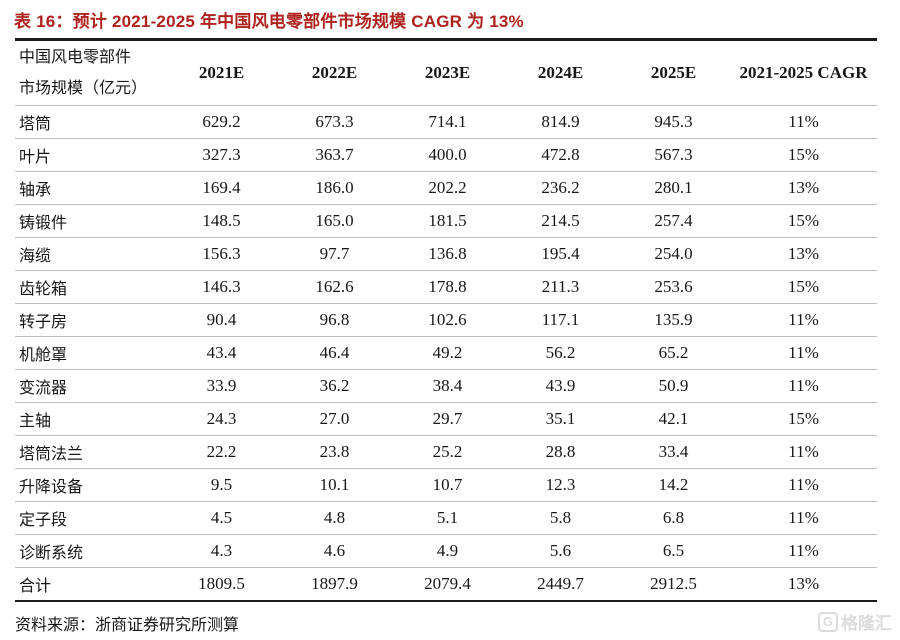  I want to click on cell-value: 42.1, so click(673, 419).